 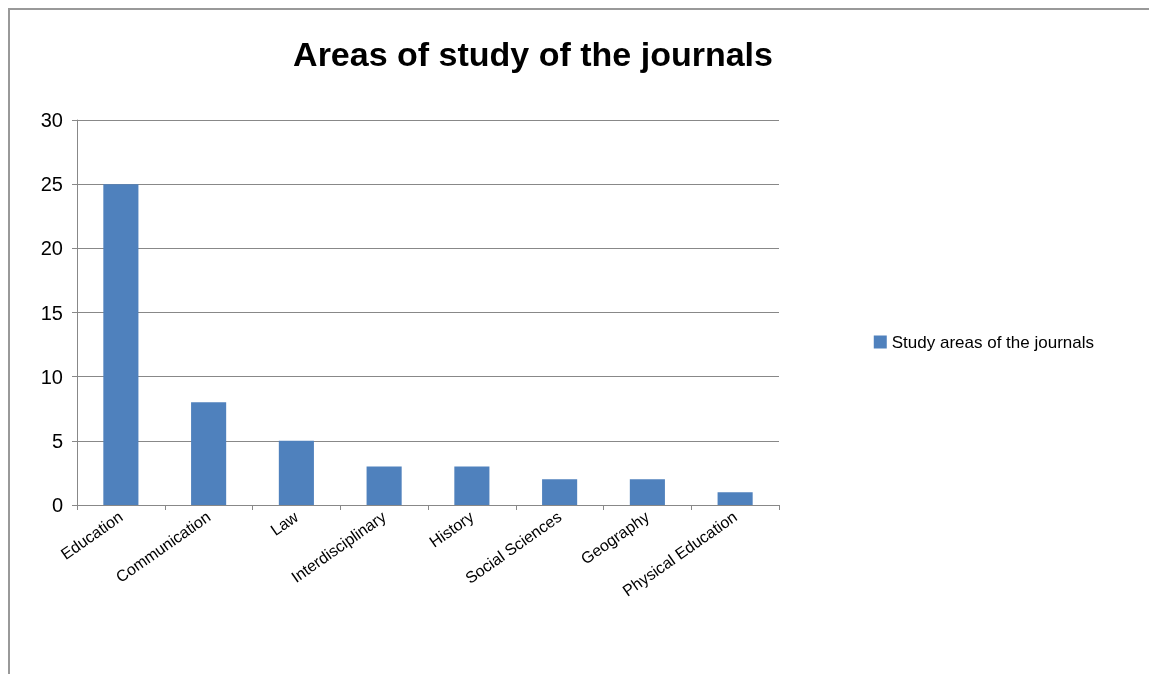 What do you see at coordinates (57, 440) in the screenshot?
I see `y-tick-label: 5` at bounding box center [57, 440].